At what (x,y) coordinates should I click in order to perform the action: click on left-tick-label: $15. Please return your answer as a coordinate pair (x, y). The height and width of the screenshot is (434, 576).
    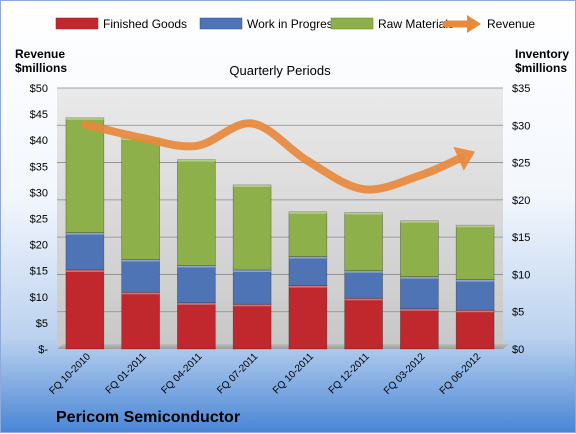
    Looking at the image, I should click on (39, 272).